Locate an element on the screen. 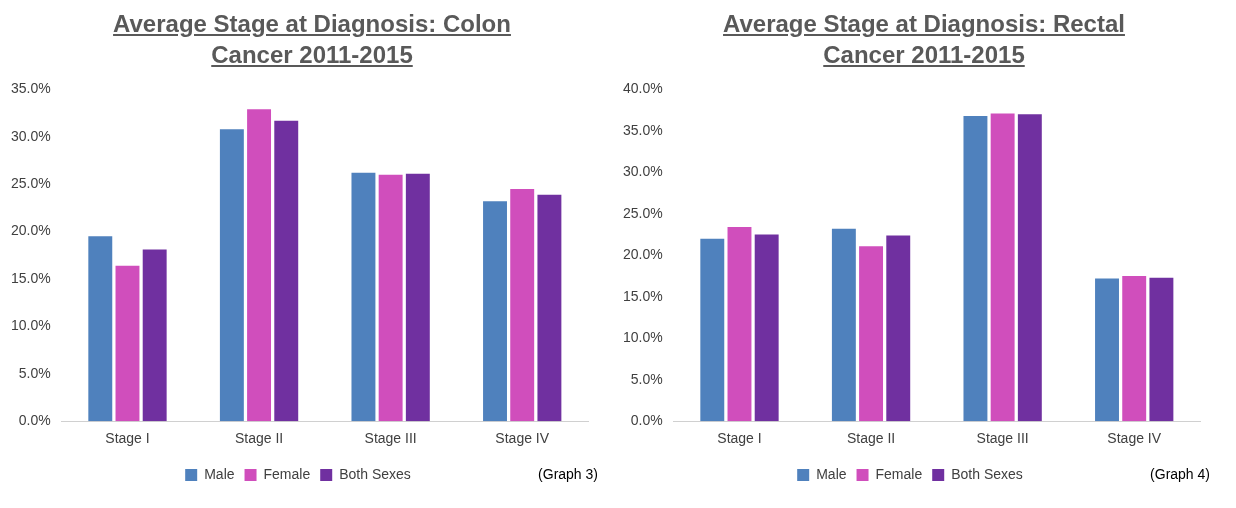  chart-title: Average Stage at Diagnosis: Colon Cancer 2011-2015 is located at coordinates (312, 39).